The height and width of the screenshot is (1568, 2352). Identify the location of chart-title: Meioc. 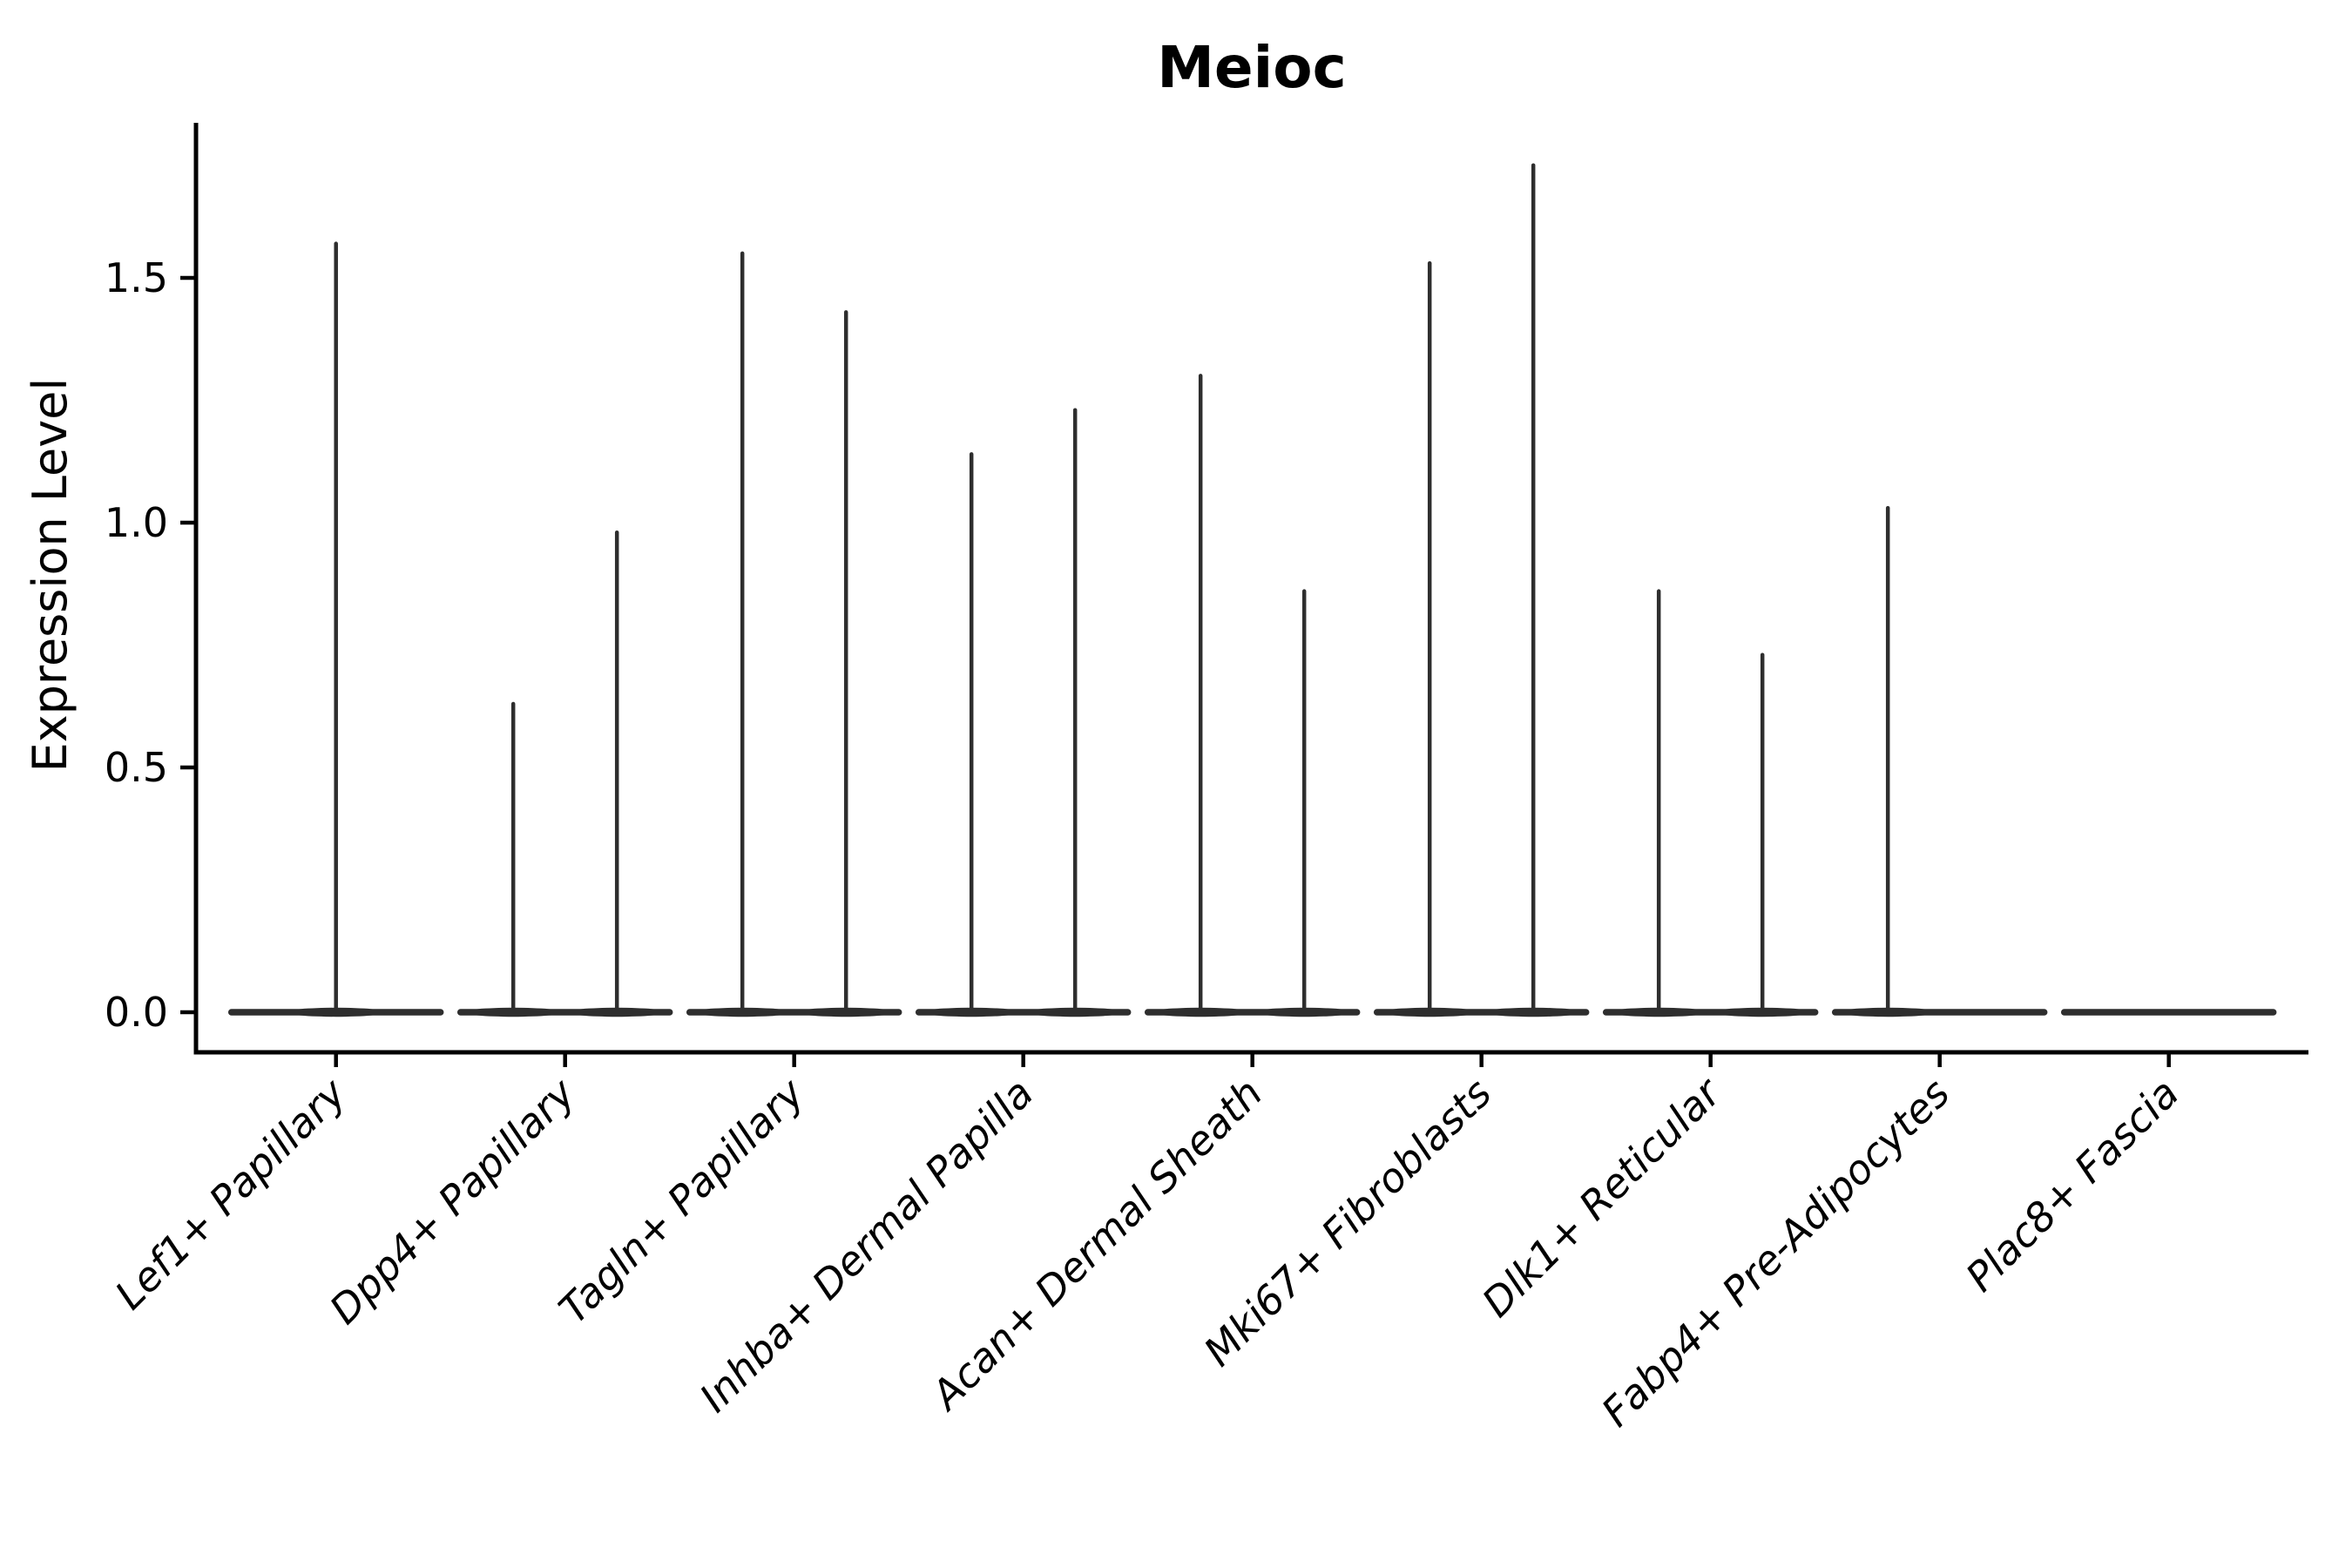
(1252, 67).